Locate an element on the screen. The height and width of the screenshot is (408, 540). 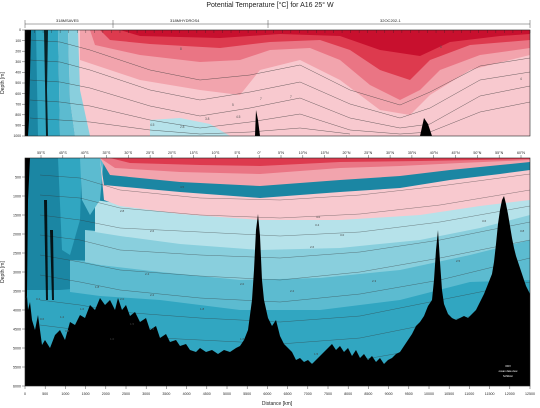
latitude-tick-label: 35°S is located at coordinates (107, 153).